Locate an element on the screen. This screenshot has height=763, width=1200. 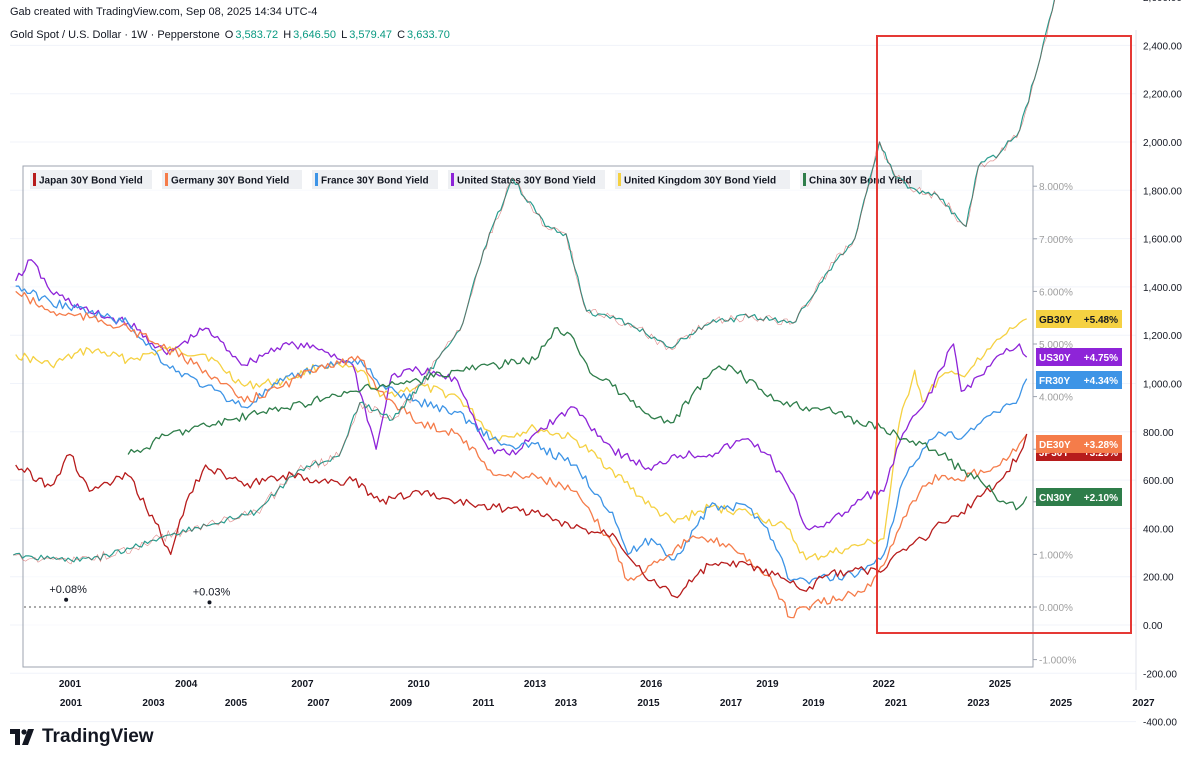
gold-y-tick-label: -400.00 is located at coordinates (1160, 723).